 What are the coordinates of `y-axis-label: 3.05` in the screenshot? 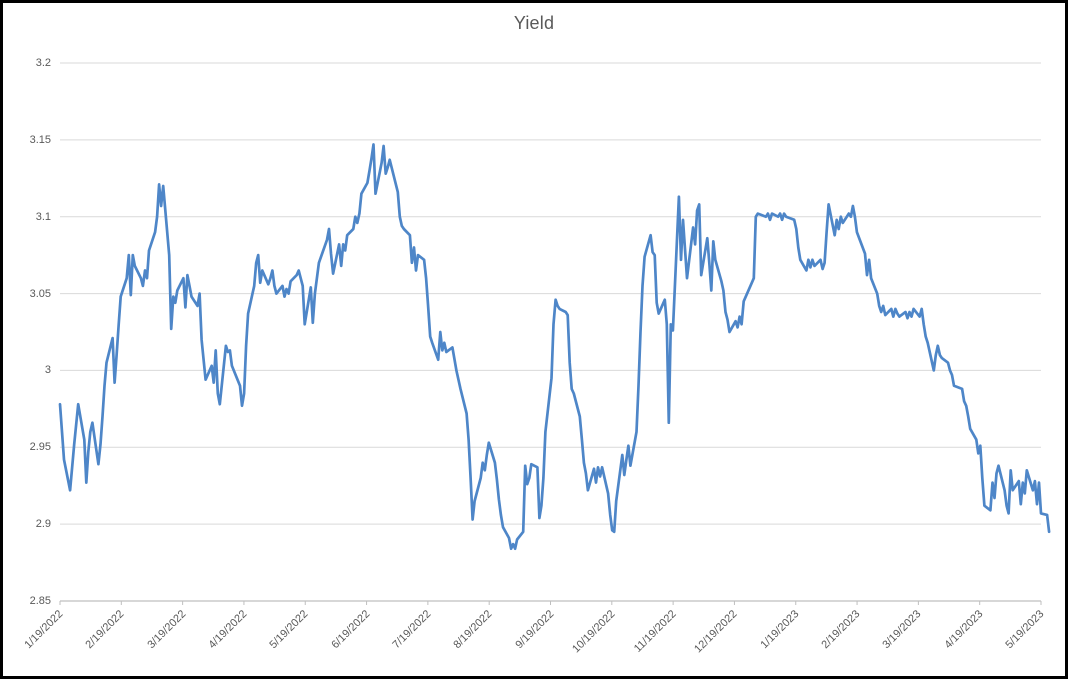 It's located at (40, 293).